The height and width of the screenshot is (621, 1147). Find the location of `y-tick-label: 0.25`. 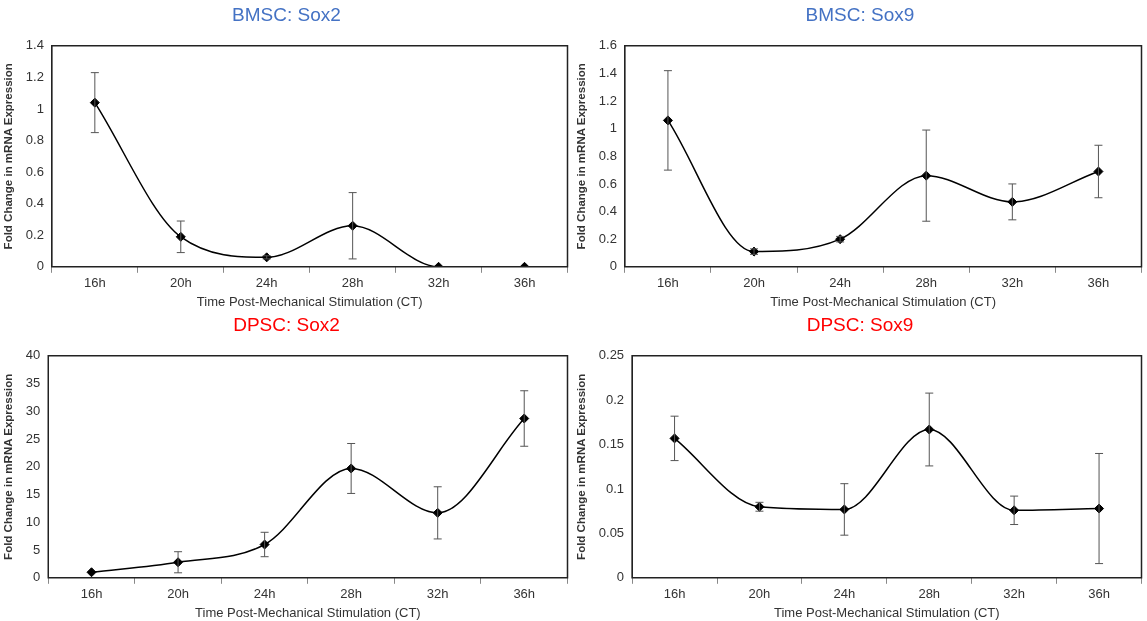

y-tick-label: 0.25 is located at coordinates (611, 355).